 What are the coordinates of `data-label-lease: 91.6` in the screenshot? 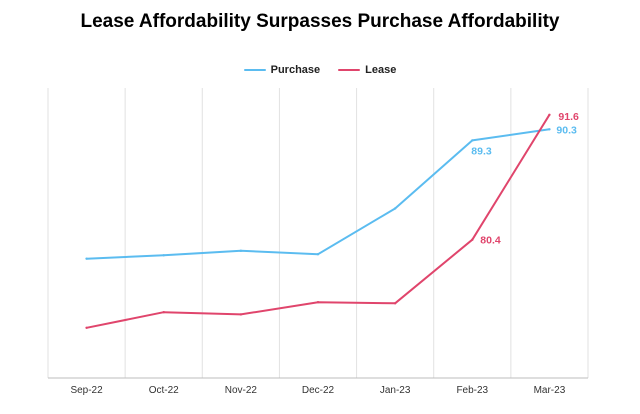 It's located at (568, 117).